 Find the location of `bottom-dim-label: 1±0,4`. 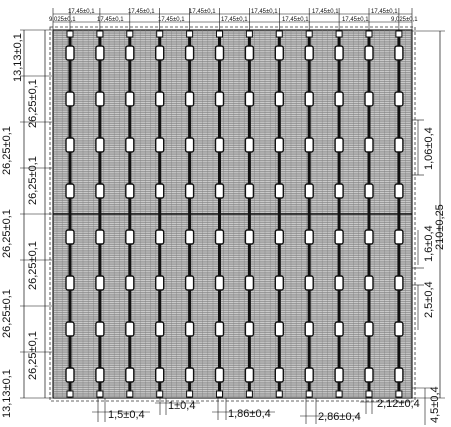

bottom-dim-label: 1±0,4 is located at coordinates (181, 406).